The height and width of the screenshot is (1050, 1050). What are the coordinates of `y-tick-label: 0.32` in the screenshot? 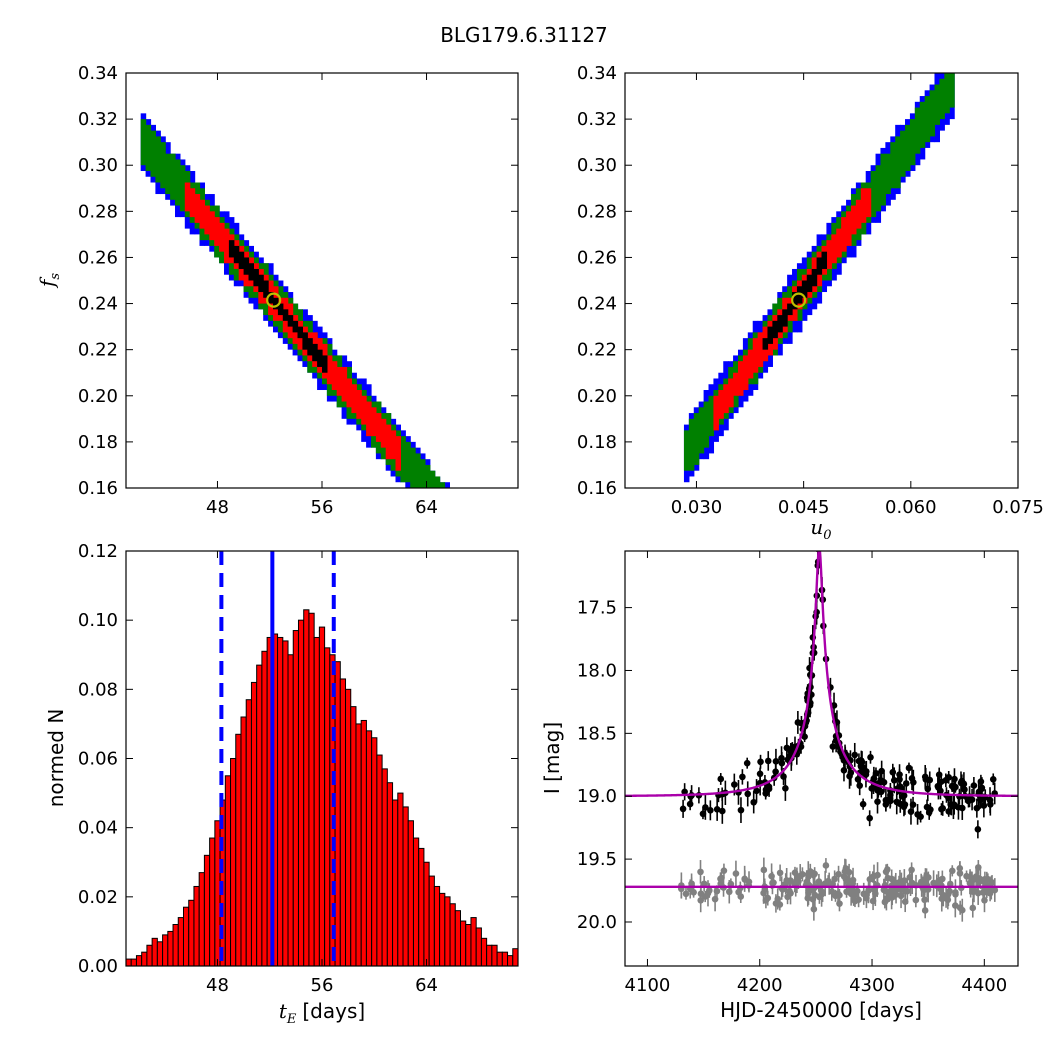 It's located at (597, 119).